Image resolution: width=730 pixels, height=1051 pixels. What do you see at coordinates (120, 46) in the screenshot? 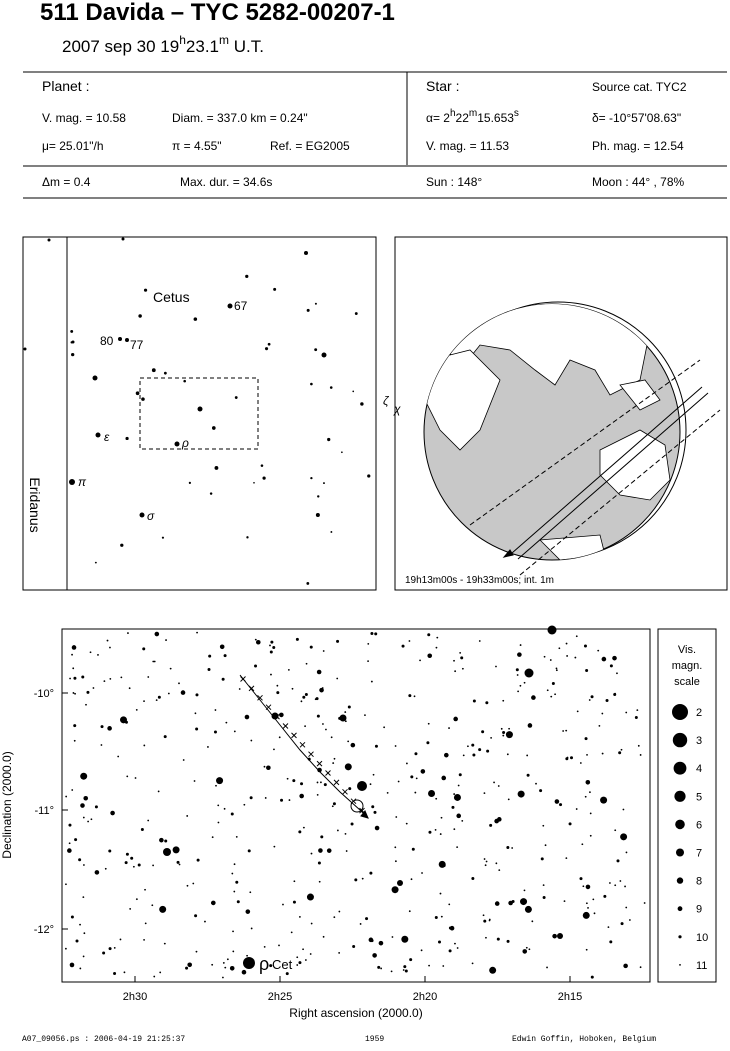
I see `date-text: 2007 sep 30 19` at bounding box center [120, 46].